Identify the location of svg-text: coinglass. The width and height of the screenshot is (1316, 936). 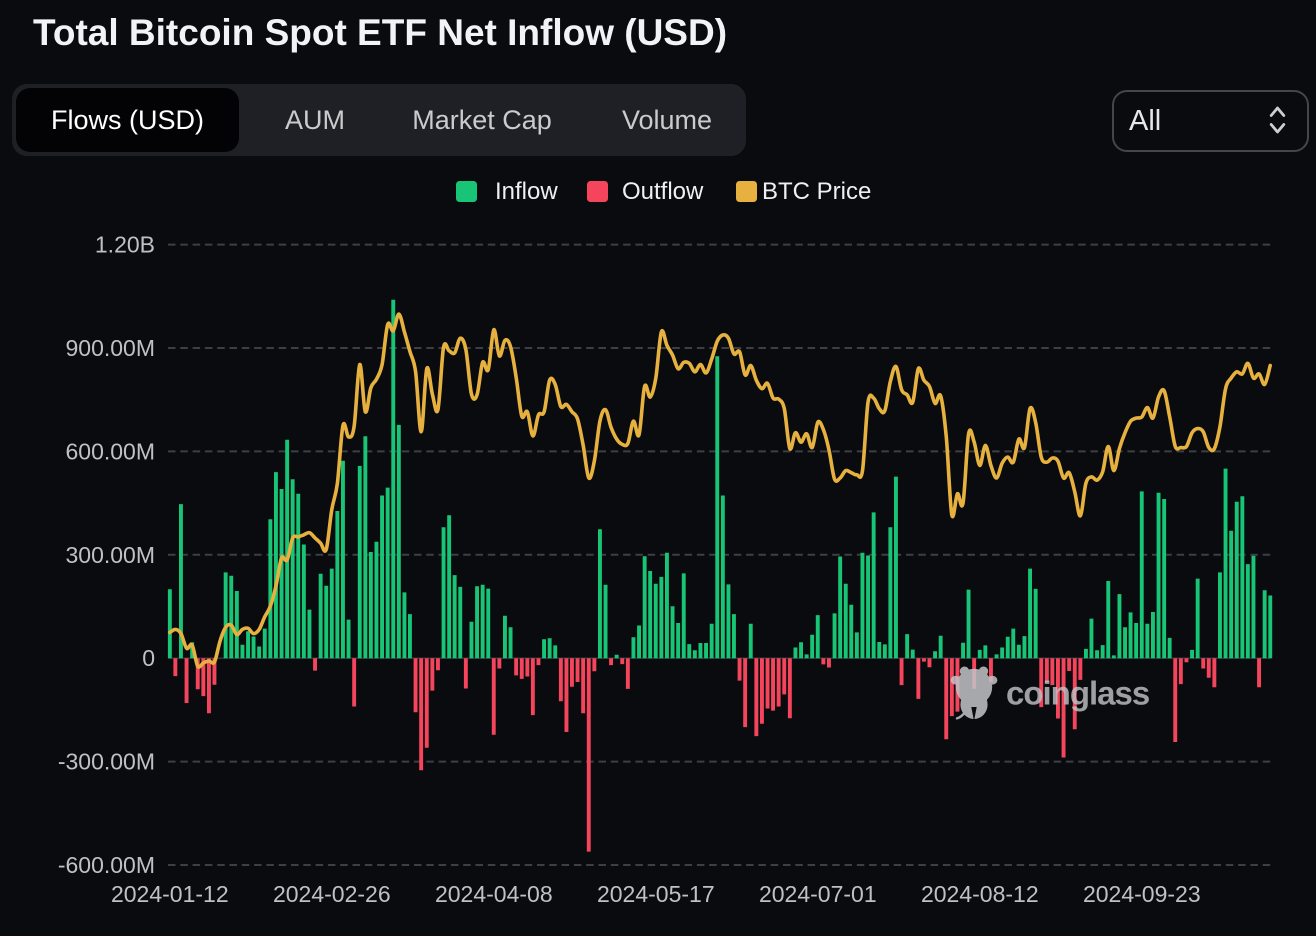
(1077, 693).